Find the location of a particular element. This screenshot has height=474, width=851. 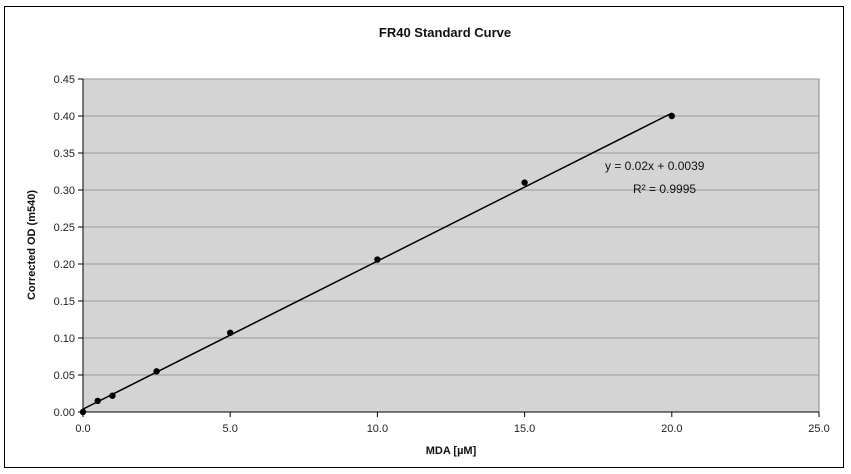

y-tick-label: 0.30 is located at coordinates (64, 191).